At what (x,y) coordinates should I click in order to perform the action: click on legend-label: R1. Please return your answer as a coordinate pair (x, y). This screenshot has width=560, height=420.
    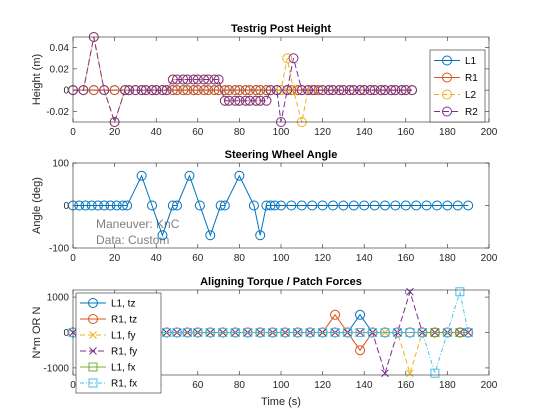
    Looking at the image, I should click on (471, 78).